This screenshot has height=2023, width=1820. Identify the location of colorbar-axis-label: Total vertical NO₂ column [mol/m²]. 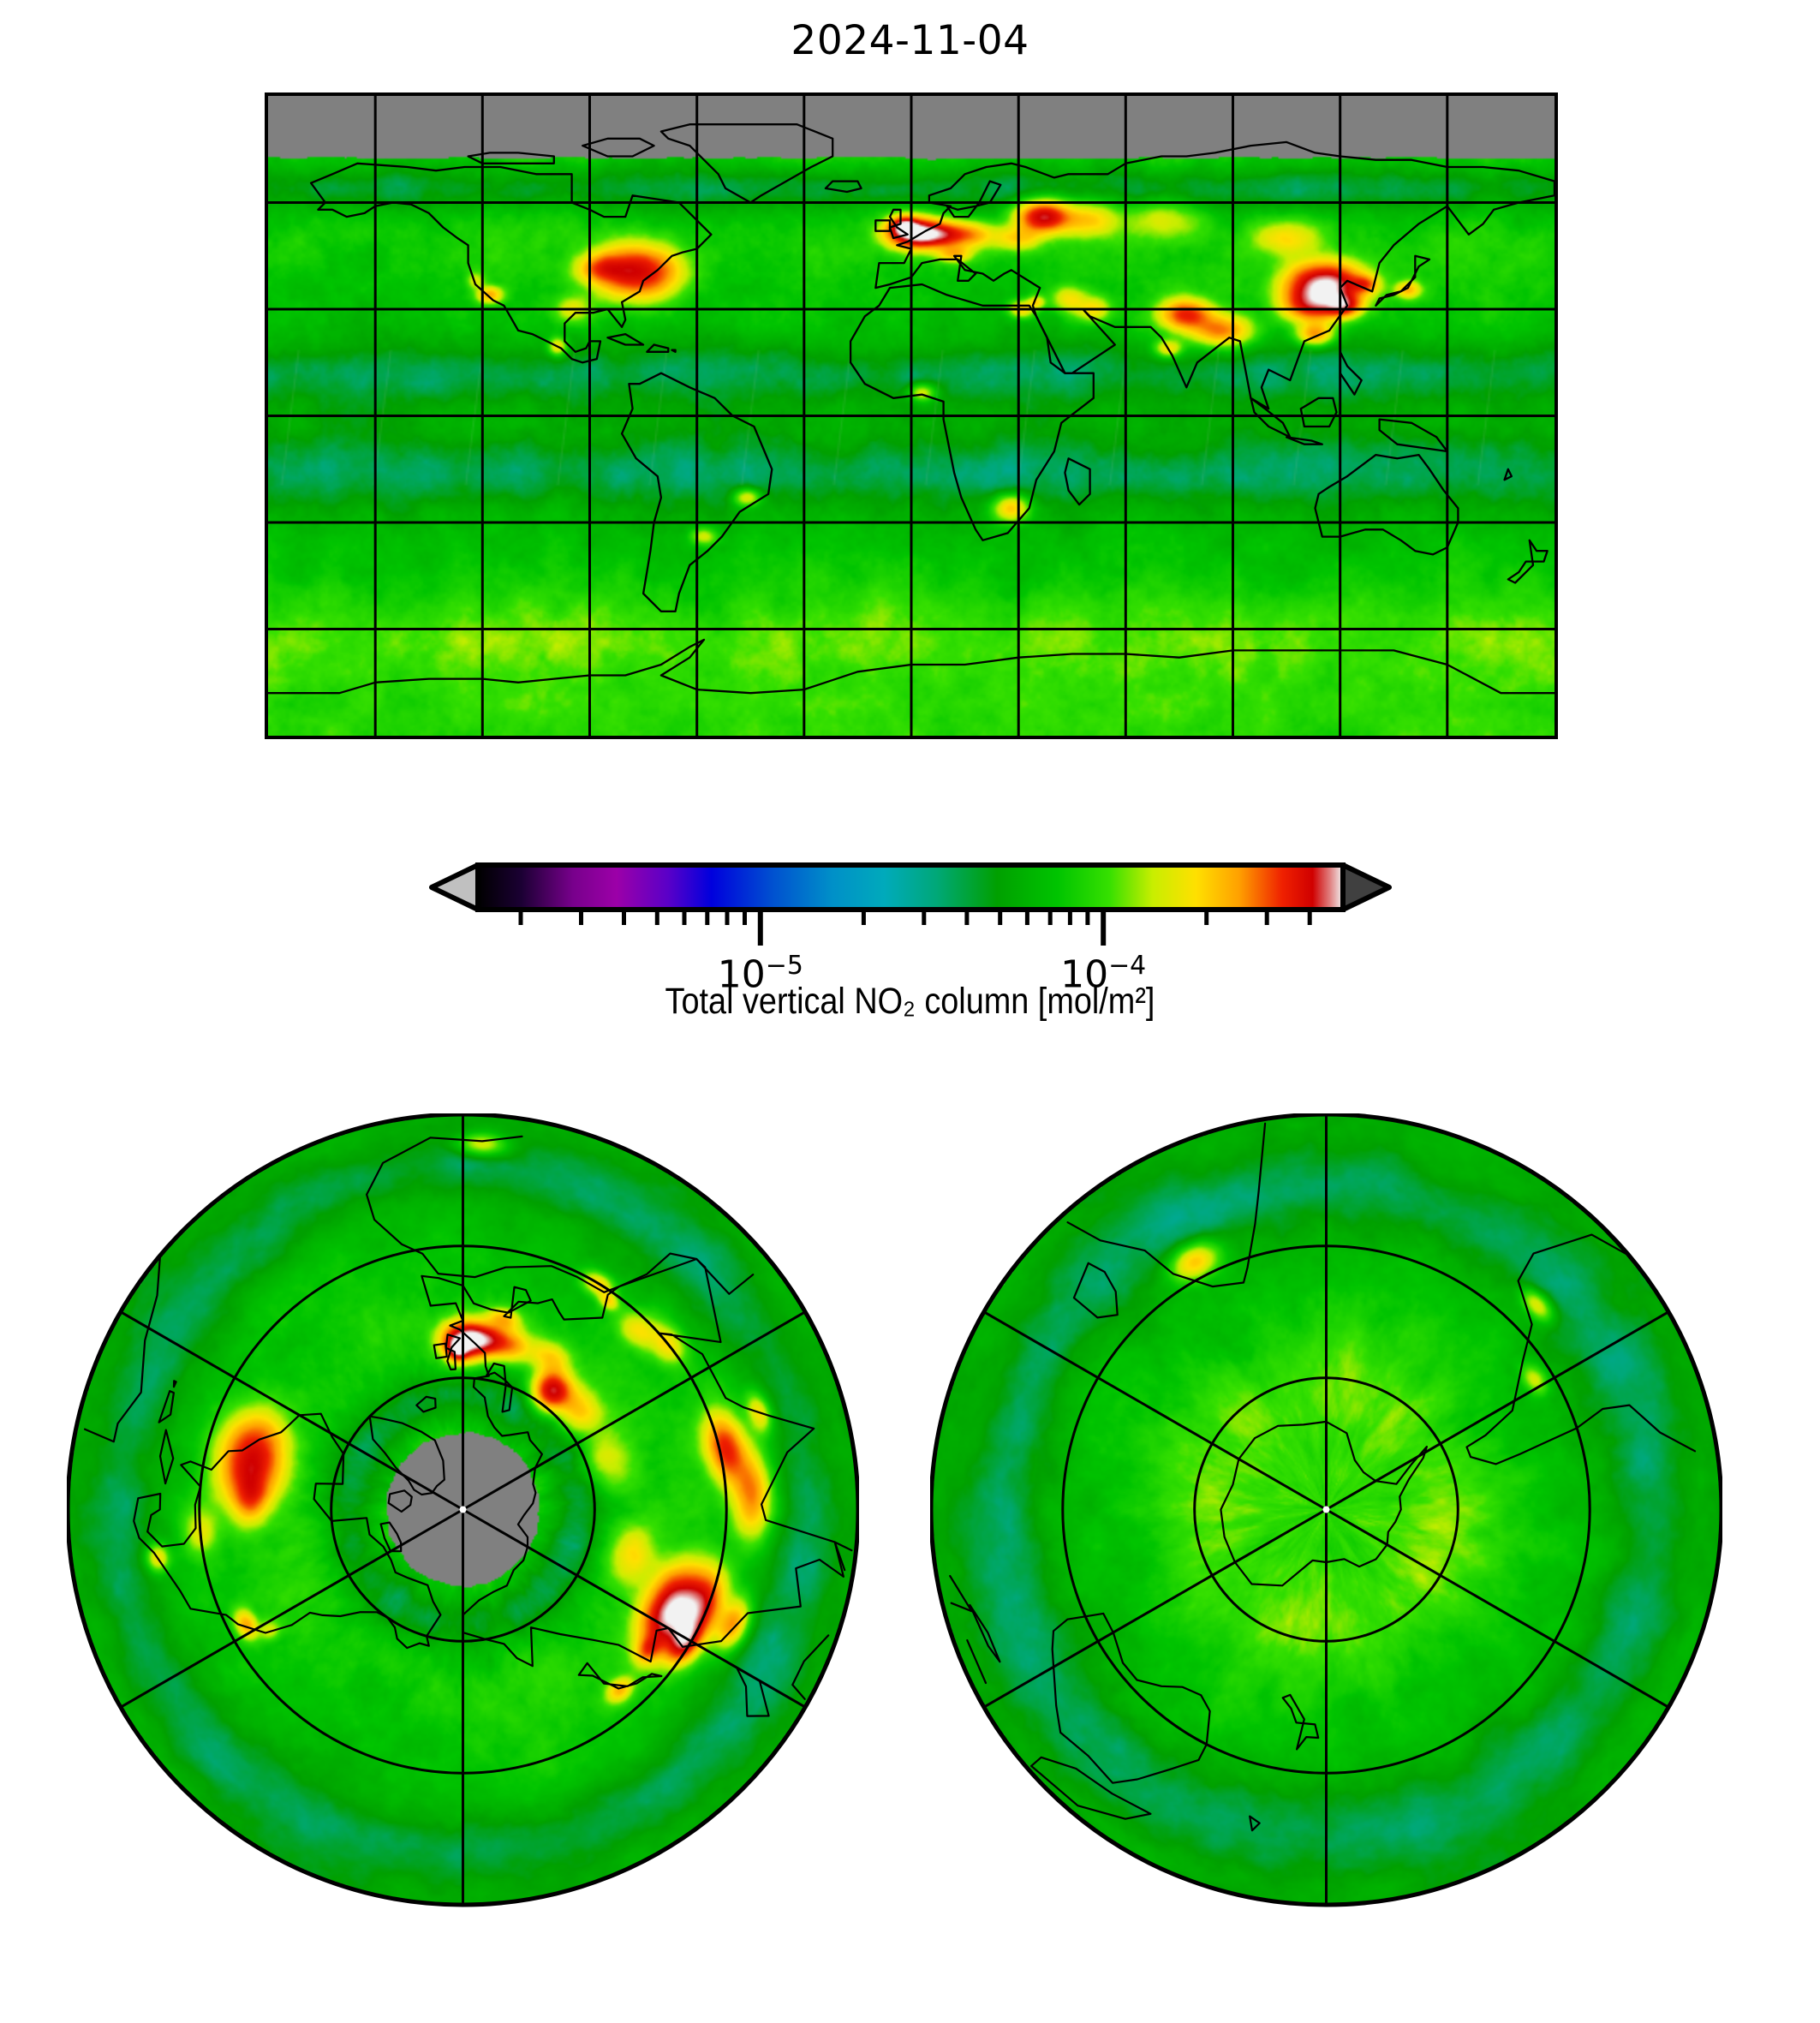
(910, 1001).